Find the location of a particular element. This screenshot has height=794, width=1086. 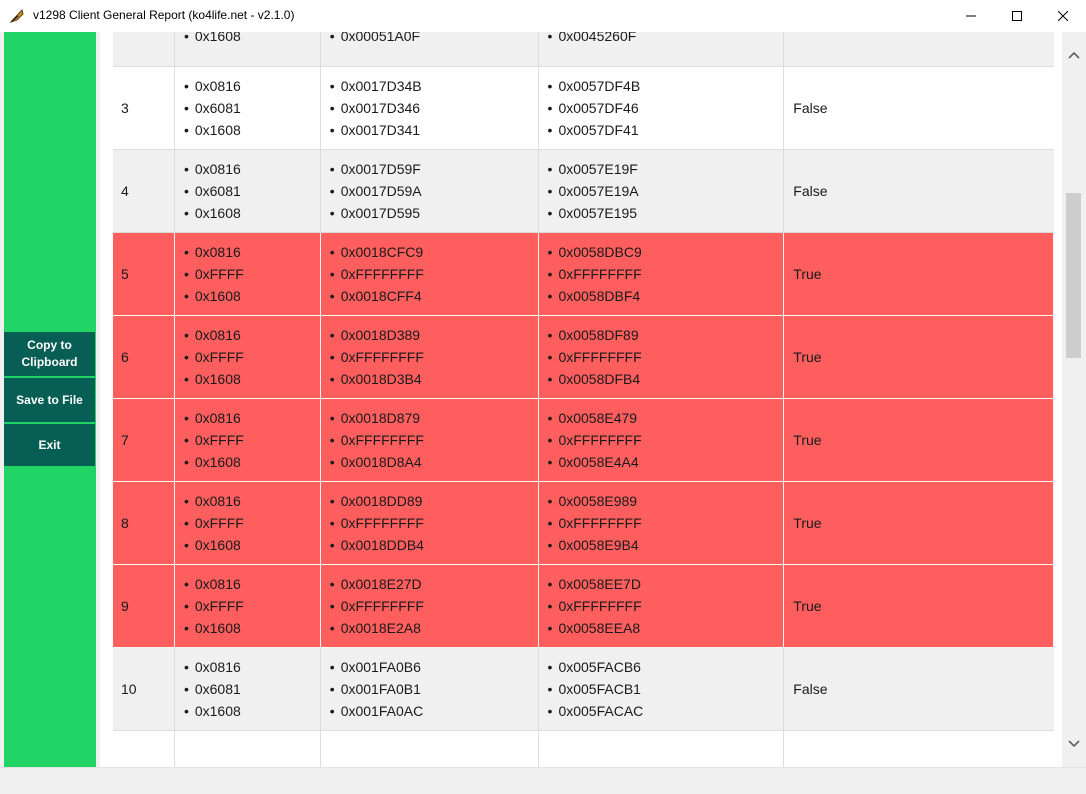

save-to-file-button: Save to File is located at coordinates (49, 400).